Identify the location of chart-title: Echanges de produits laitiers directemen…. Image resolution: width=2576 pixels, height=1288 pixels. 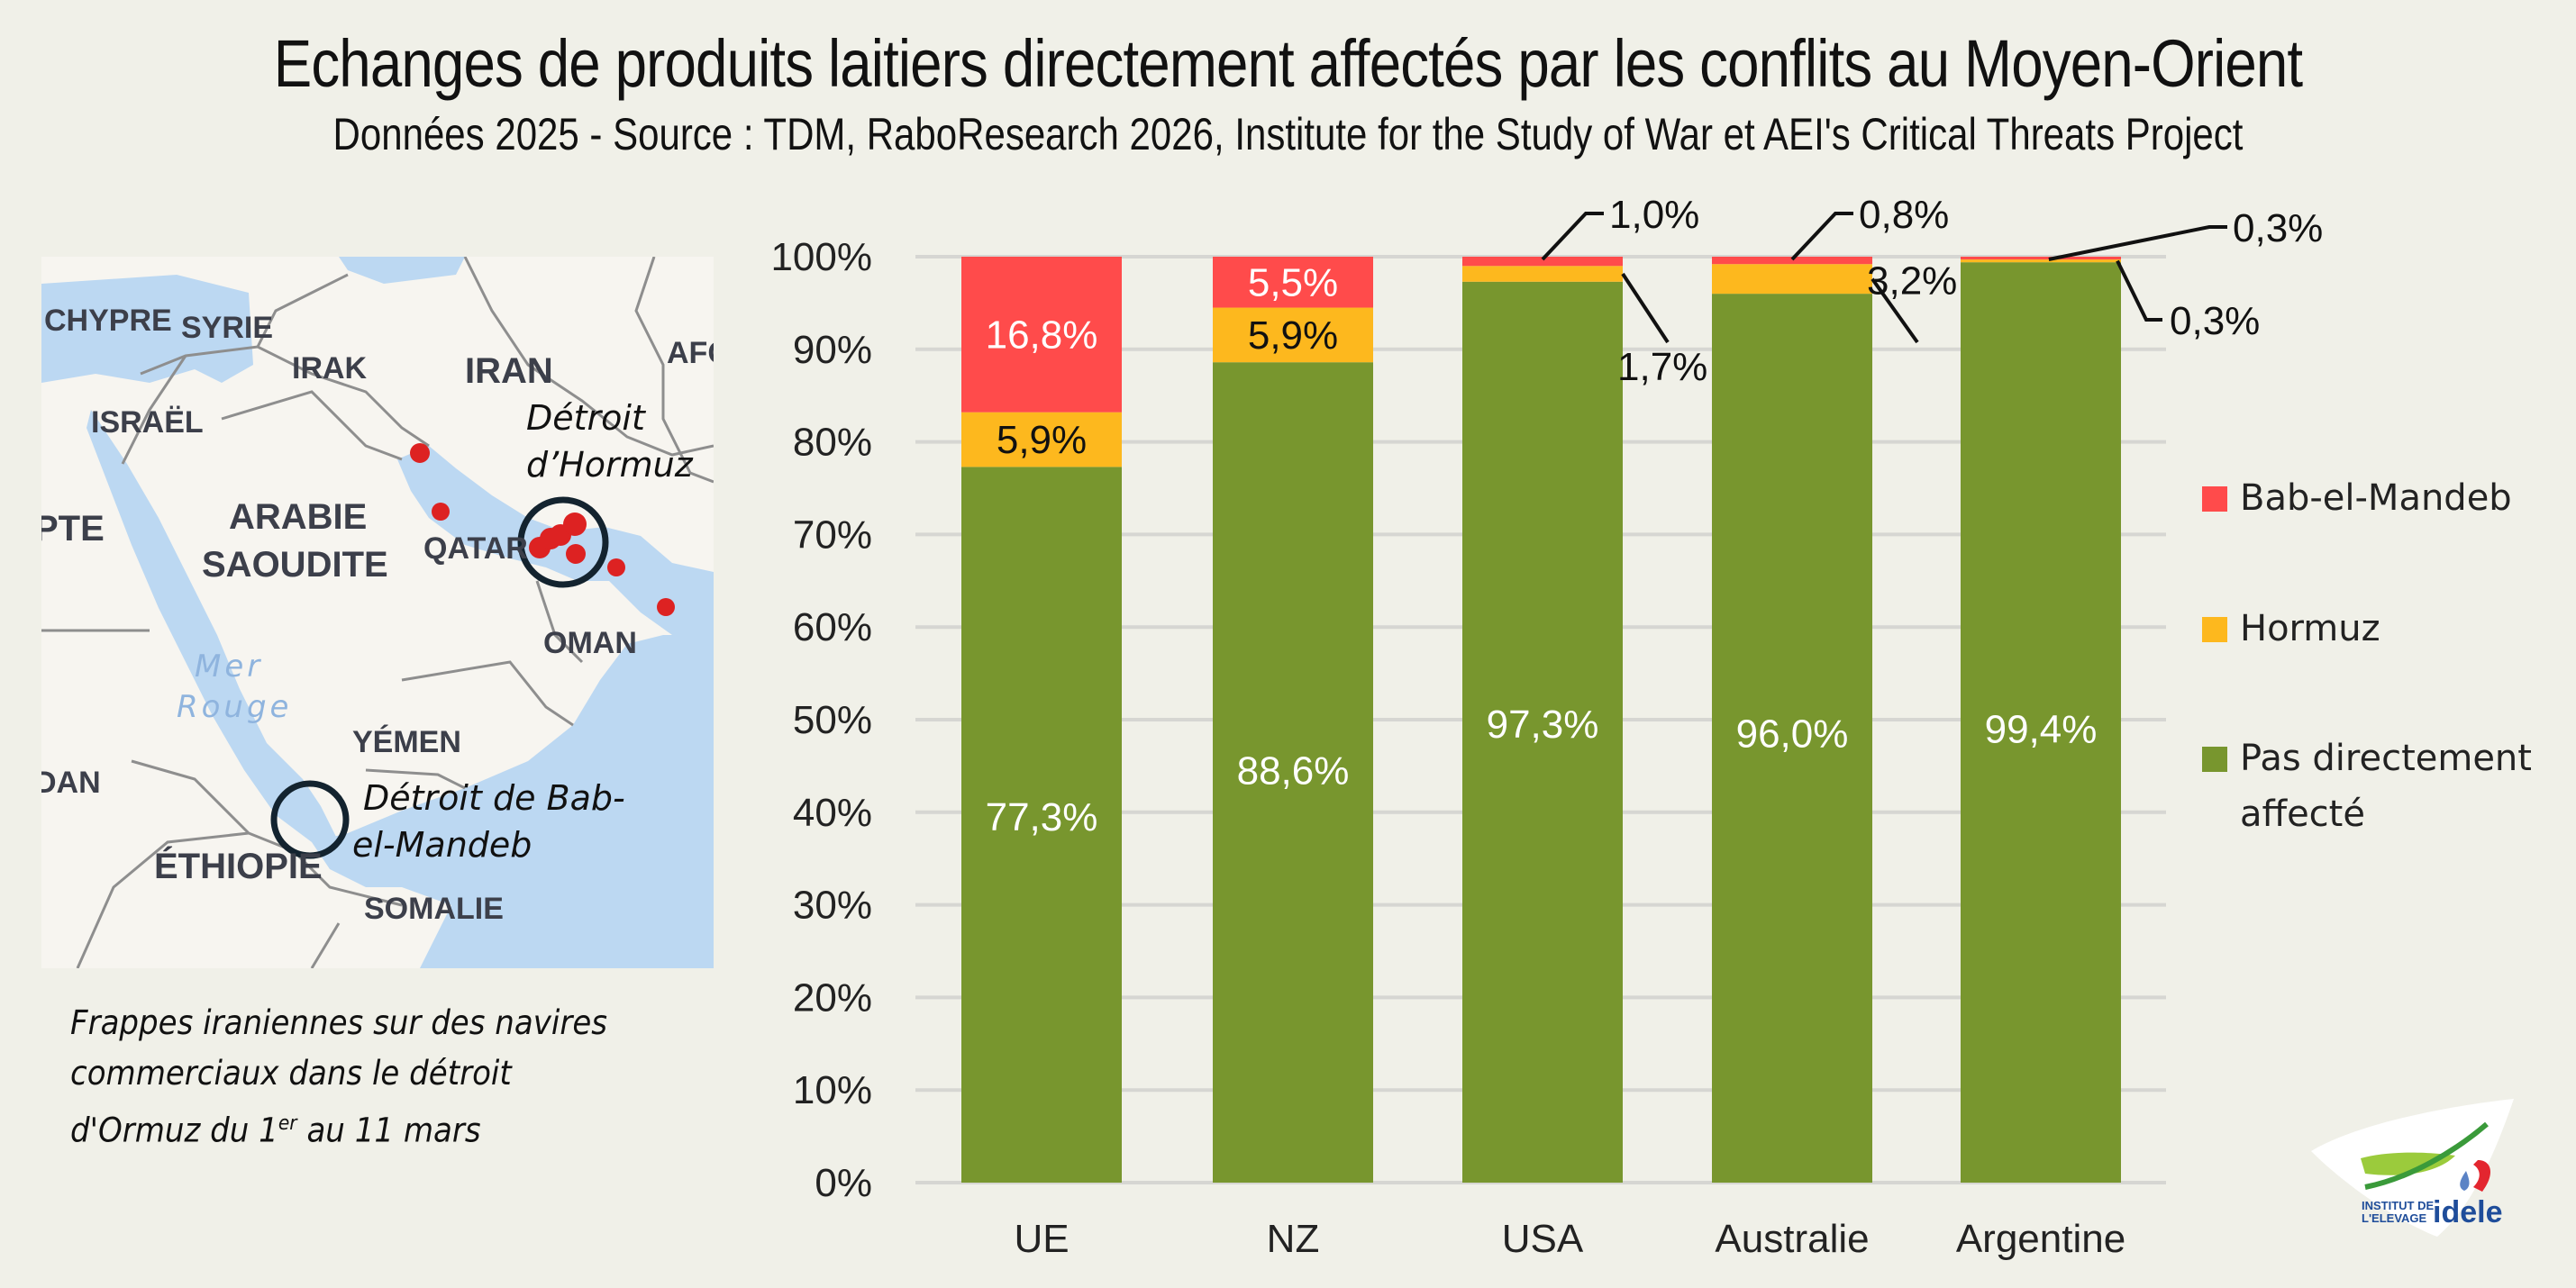
(1288, 63).